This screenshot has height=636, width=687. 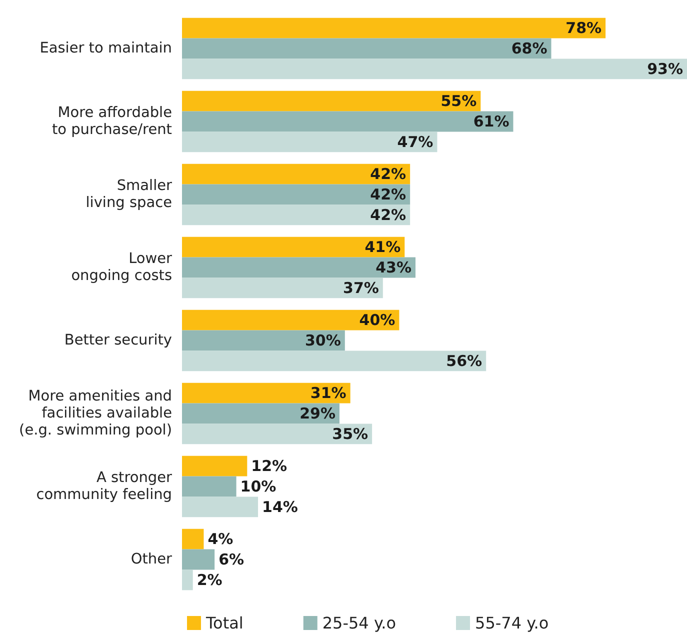 What do you see at coordinates (112, 121) in the screenshot?
I see `y-tick-label: More affordable to purchase/rent` at bounding box center [112, 121].